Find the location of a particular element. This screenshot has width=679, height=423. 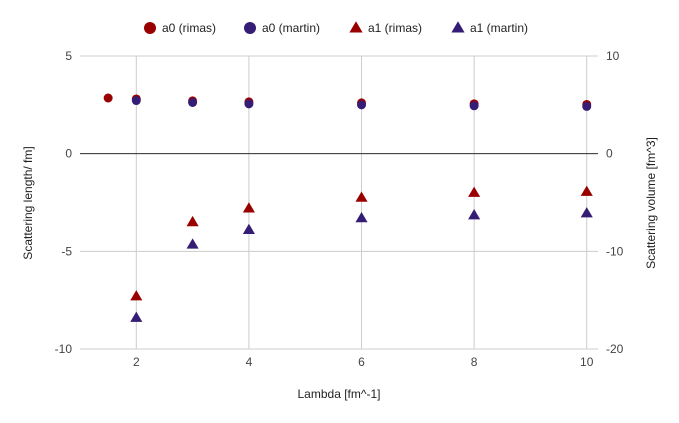

y-axis-title: Scattering length/ fm] is located at coordinates (28, 202).